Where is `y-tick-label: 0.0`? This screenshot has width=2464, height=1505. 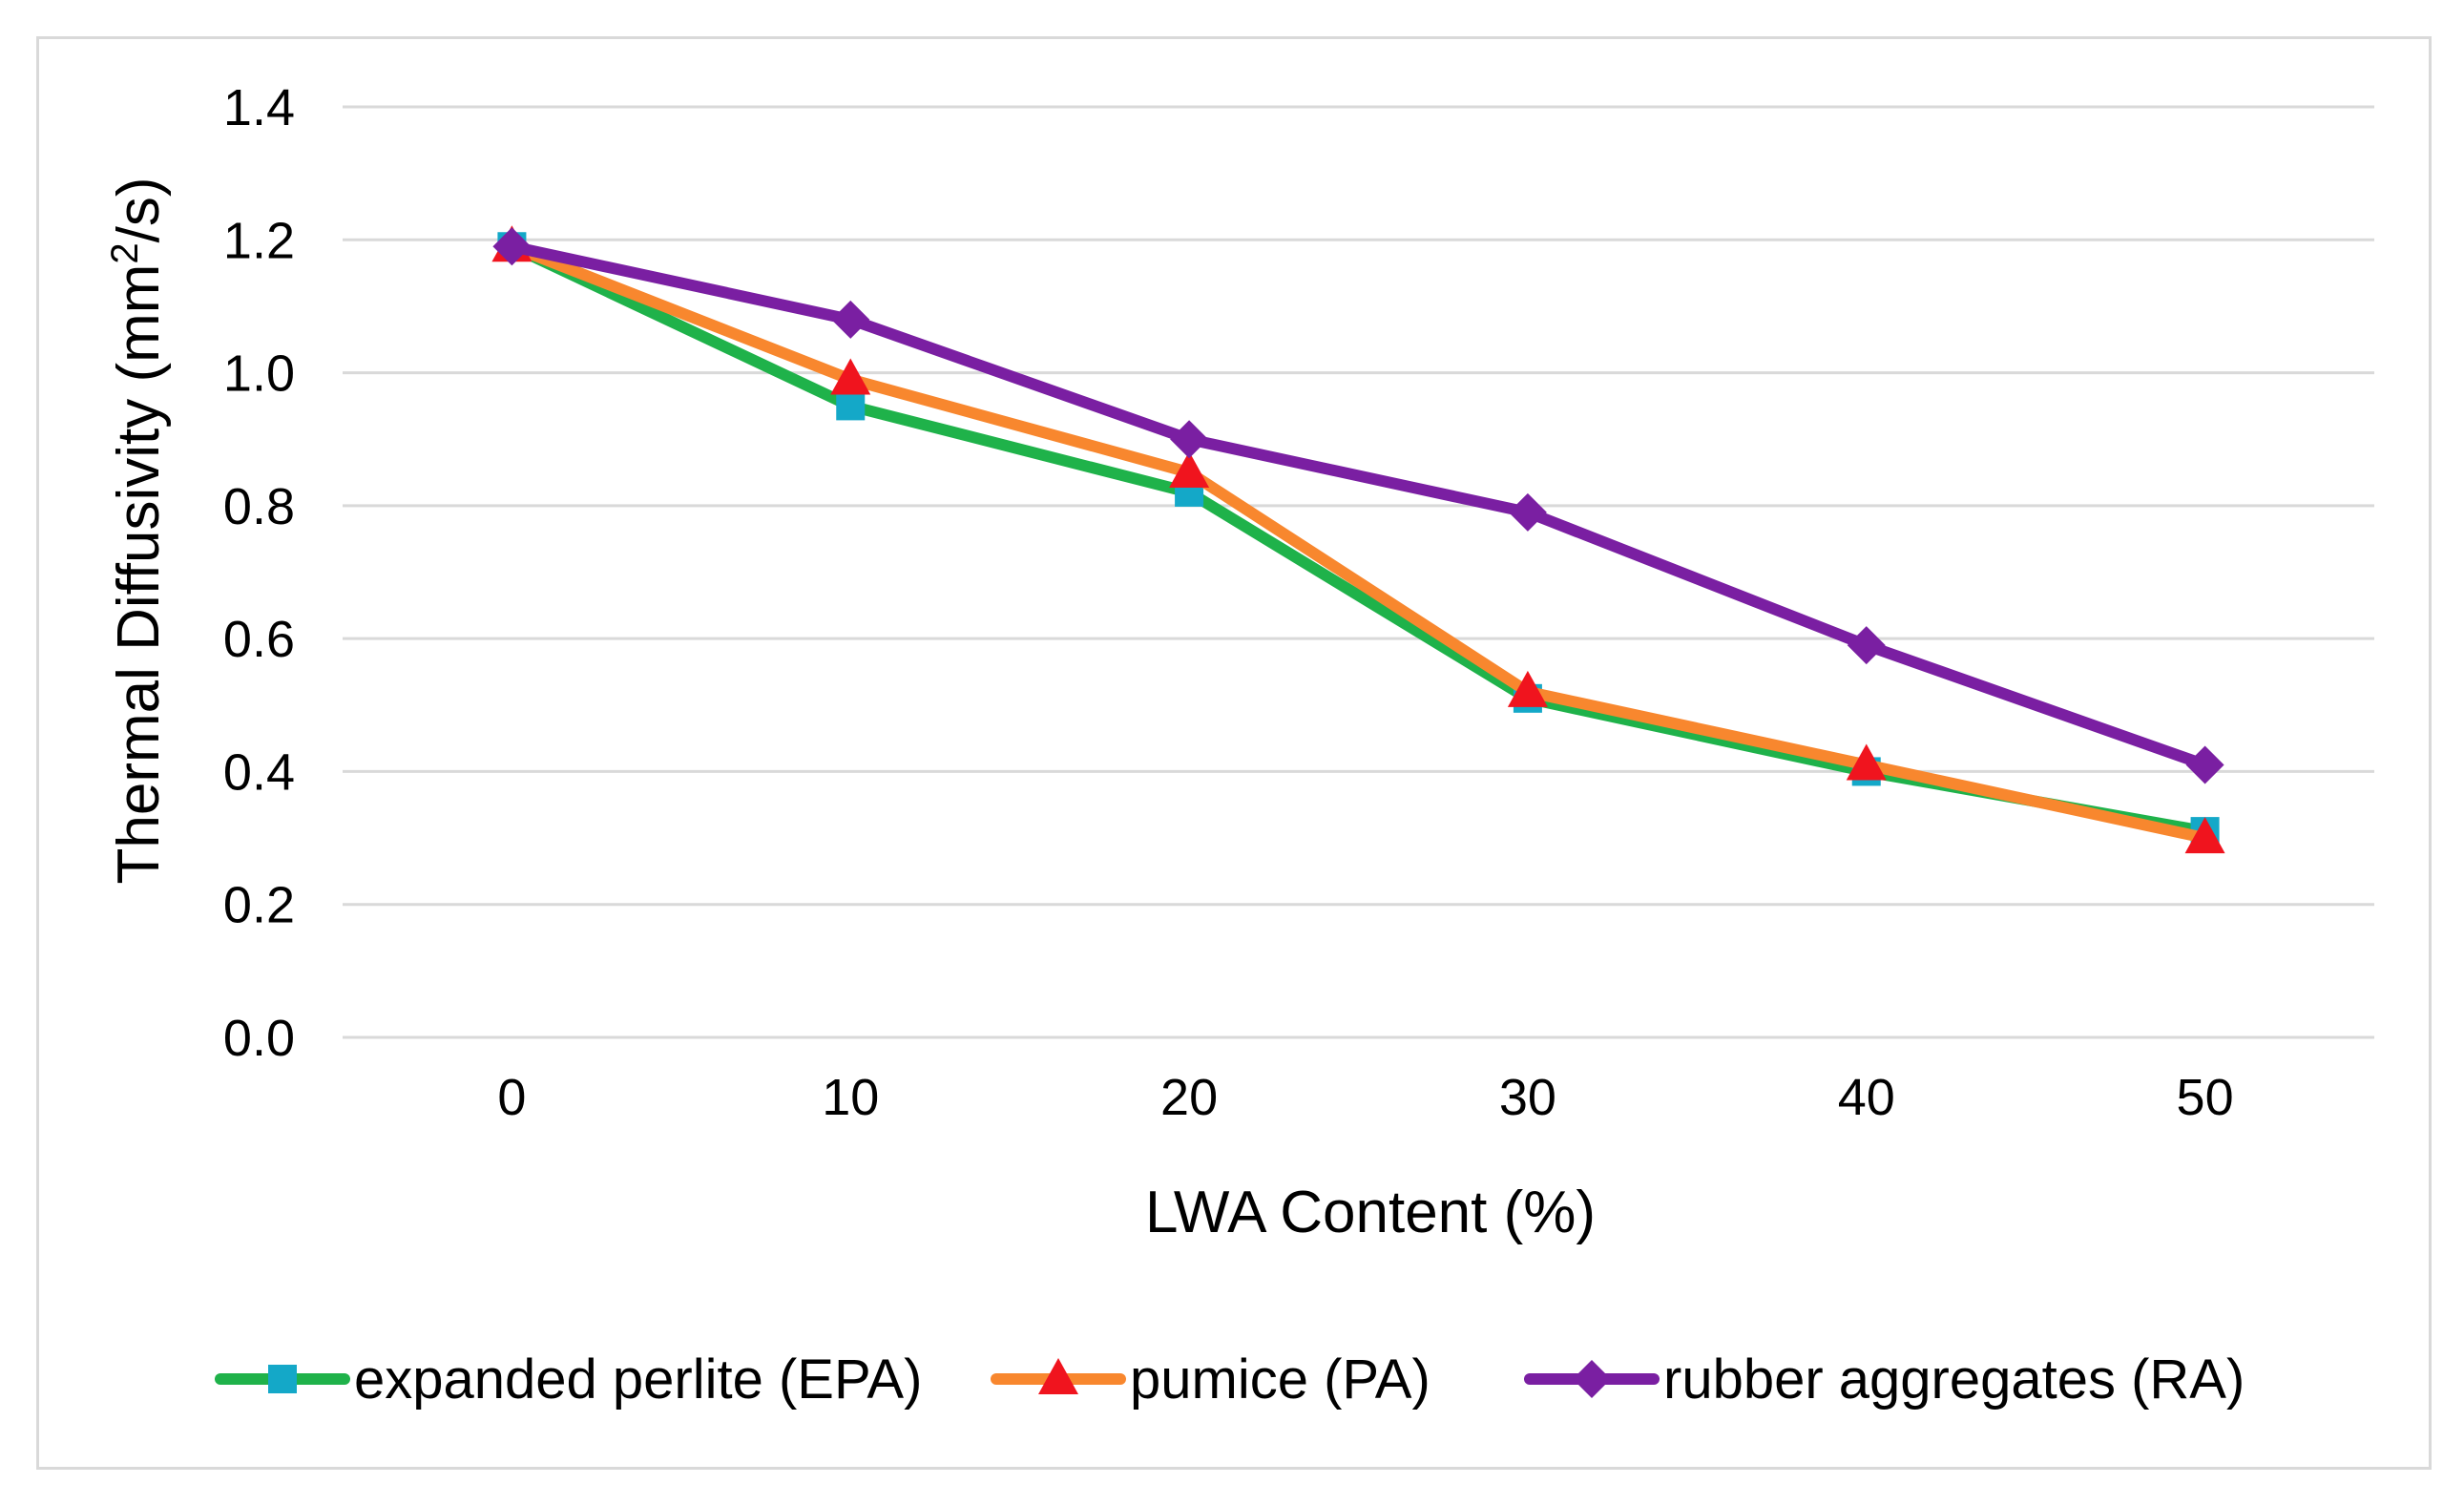
y-tick-label: 0.0 is located at coordinates (259, 1038).